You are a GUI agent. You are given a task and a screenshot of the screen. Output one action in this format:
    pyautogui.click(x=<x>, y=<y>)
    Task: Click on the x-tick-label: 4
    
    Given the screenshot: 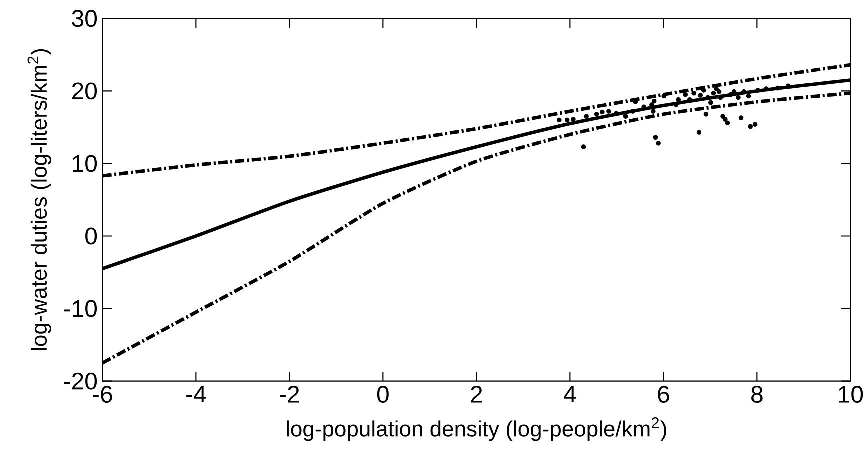 What is the action you would take?
    pyautogui.click(x=570, y=394)
    